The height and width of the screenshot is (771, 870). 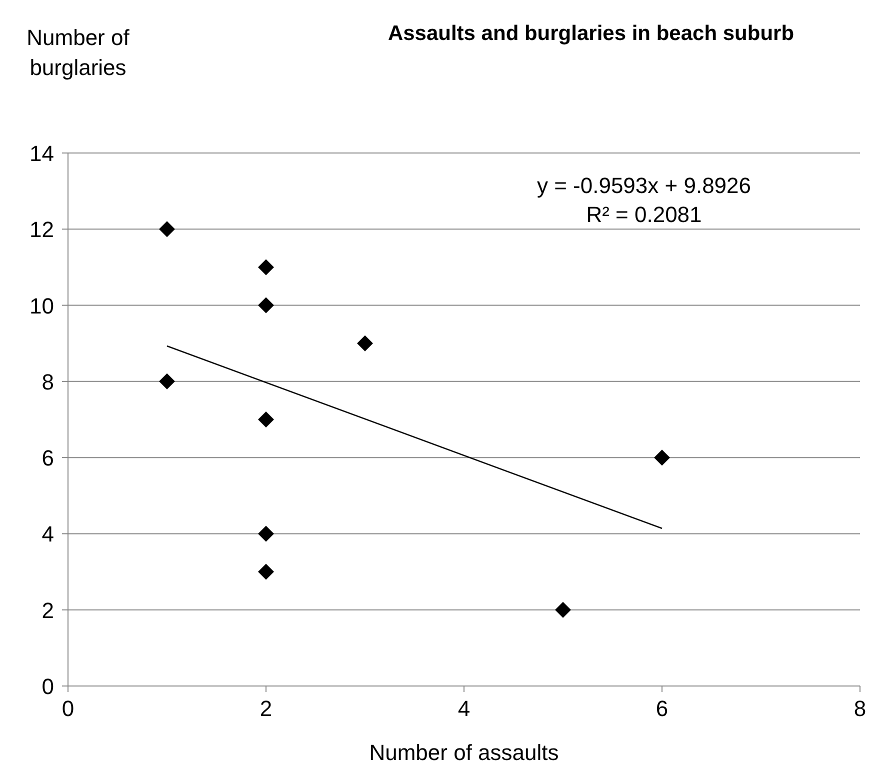 What do you see at coordinates (42, 229) in the screenshot?
I see `y-tick-label: 12` at bounding box center [42, 229].